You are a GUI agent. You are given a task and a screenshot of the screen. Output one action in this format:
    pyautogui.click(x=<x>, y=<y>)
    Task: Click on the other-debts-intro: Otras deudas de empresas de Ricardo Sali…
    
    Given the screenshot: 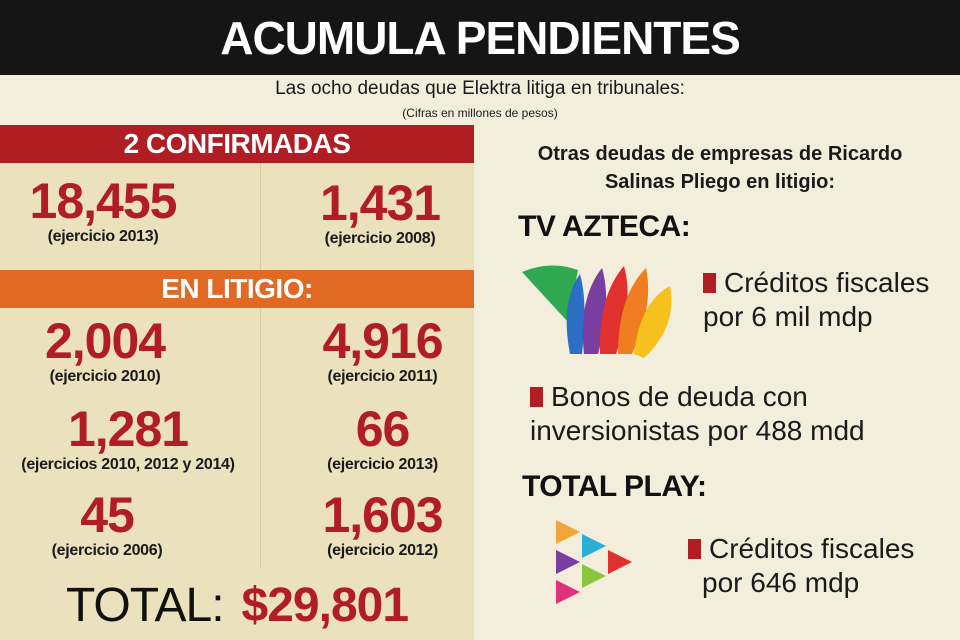 What is the action you would take?
    pyautogui.click(x=720, y=168)
    